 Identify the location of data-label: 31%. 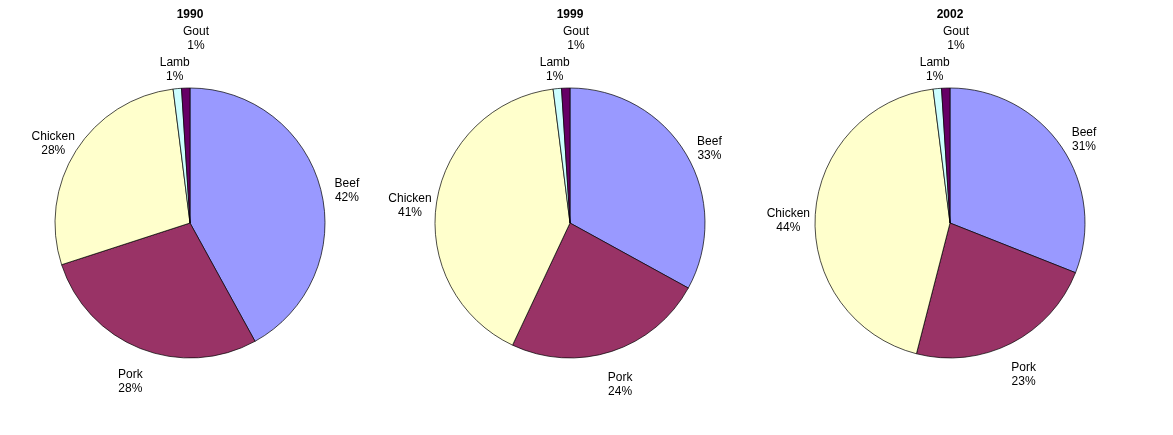
(1084, 145).